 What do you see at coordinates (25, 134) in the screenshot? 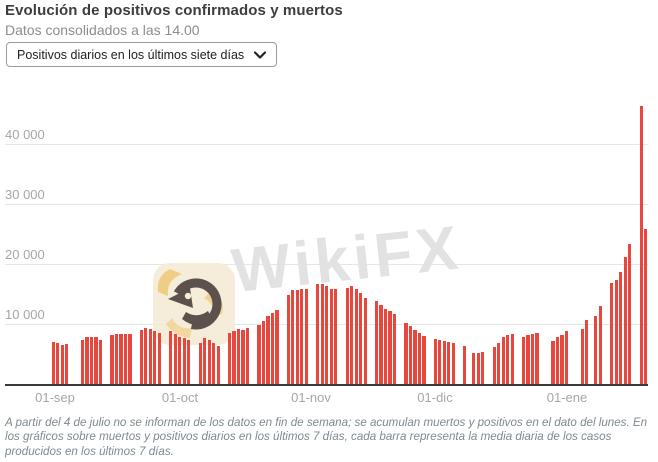
I see `y-axis-tick-label: 40 000` at bounding box center [25, 134].